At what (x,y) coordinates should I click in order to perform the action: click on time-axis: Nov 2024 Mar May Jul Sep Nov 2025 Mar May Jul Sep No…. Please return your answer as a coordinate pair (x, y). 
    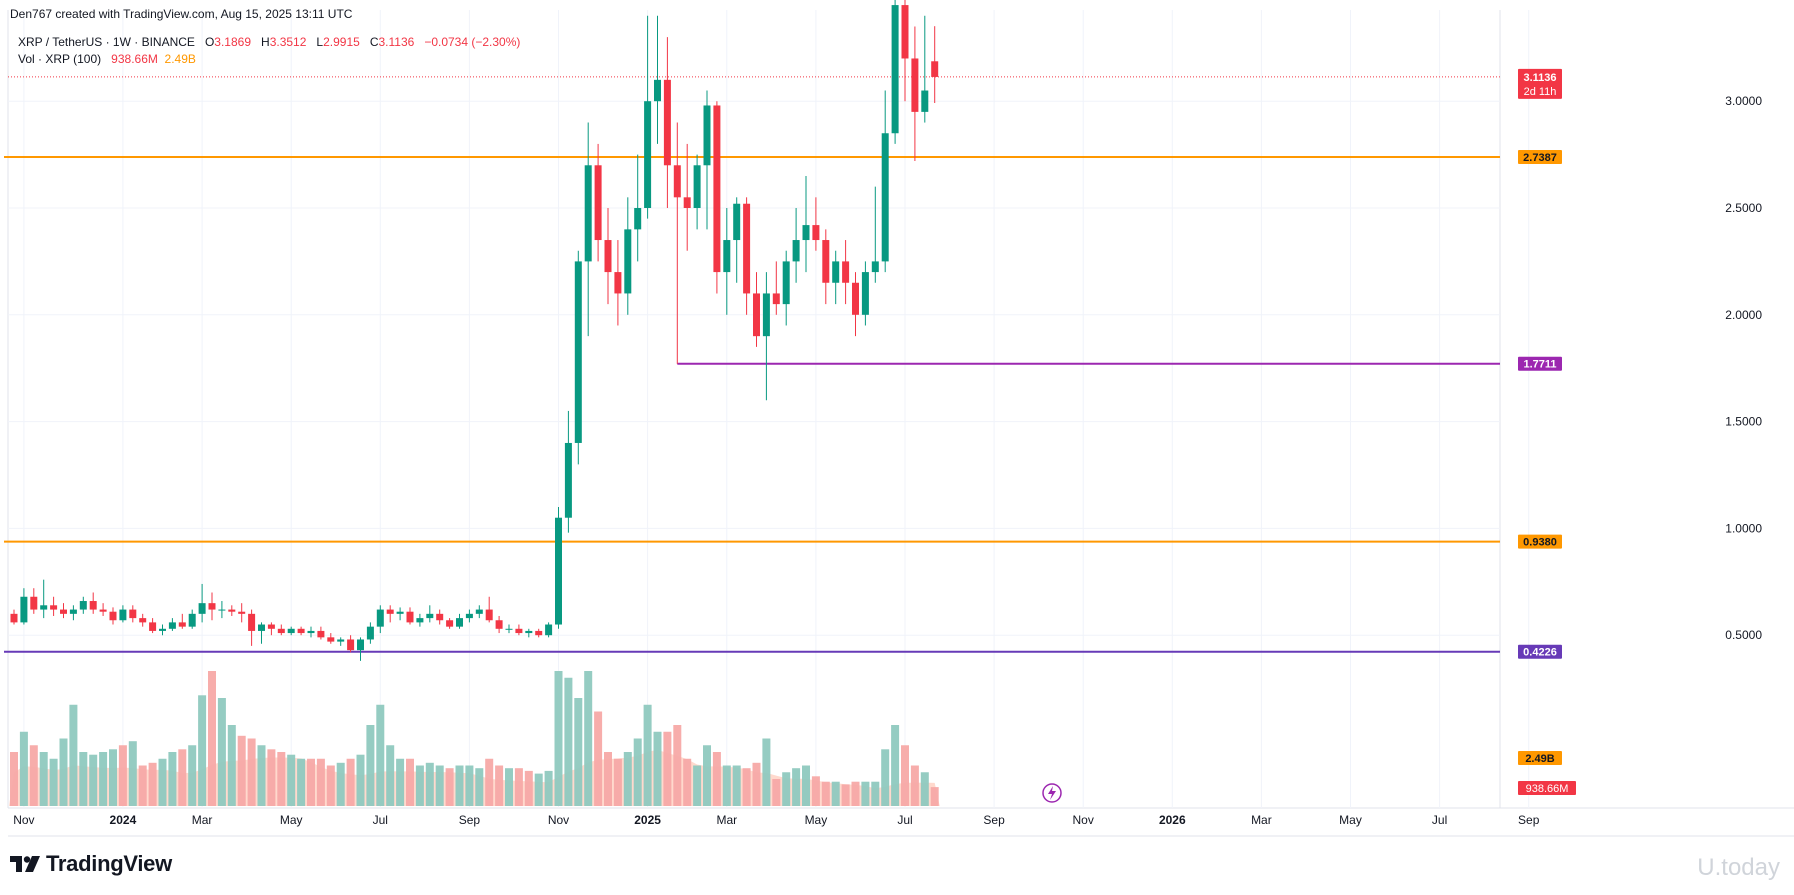
    Looking at the image, I should click on (776, 820).